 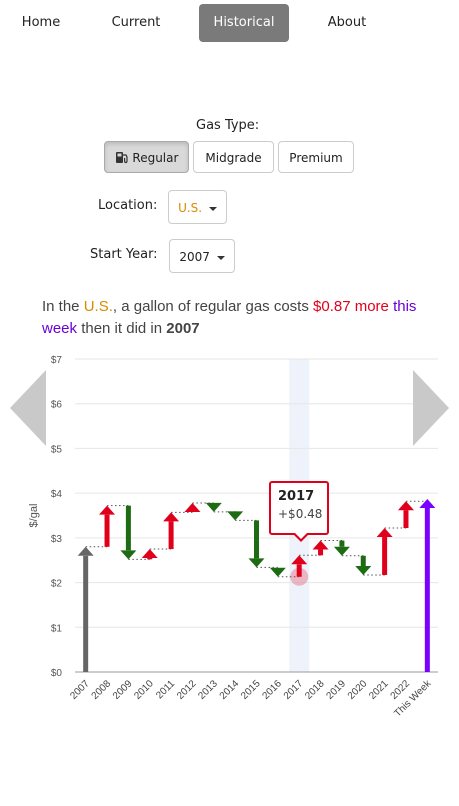 What do you see at coordinates (28, 408) in the screenshot?
I see `previous-arrow-icon` at bounding box center [28, 408].